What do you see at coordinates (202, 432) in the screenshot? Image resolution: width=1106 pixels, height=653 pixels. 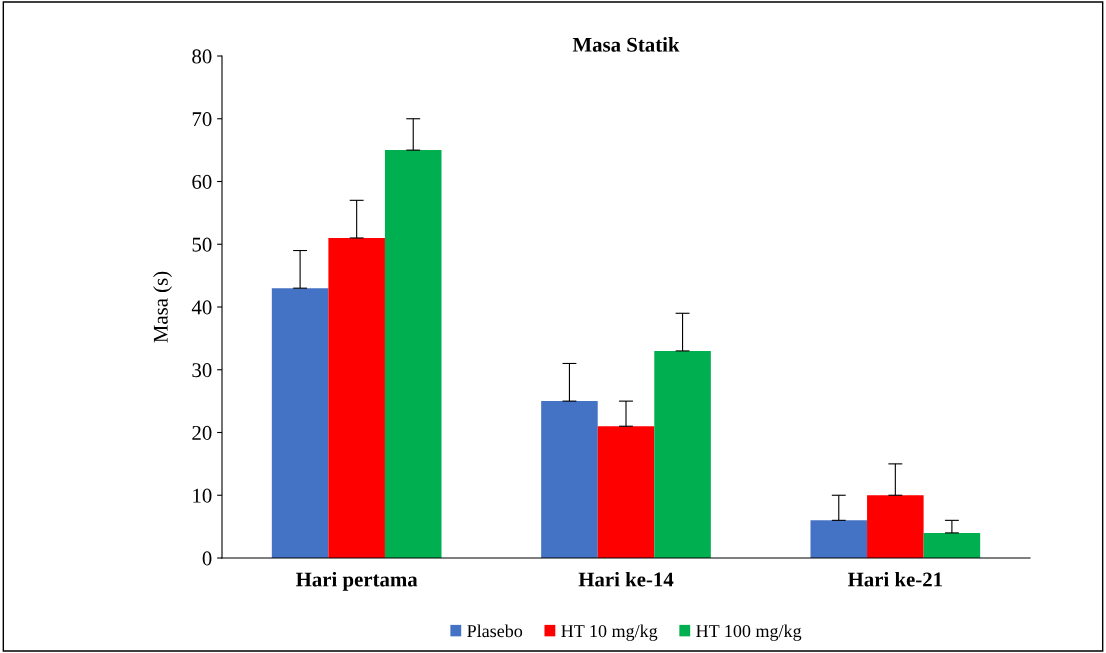 I see `y-tick-label: 20` at bounding box center [202, 432].